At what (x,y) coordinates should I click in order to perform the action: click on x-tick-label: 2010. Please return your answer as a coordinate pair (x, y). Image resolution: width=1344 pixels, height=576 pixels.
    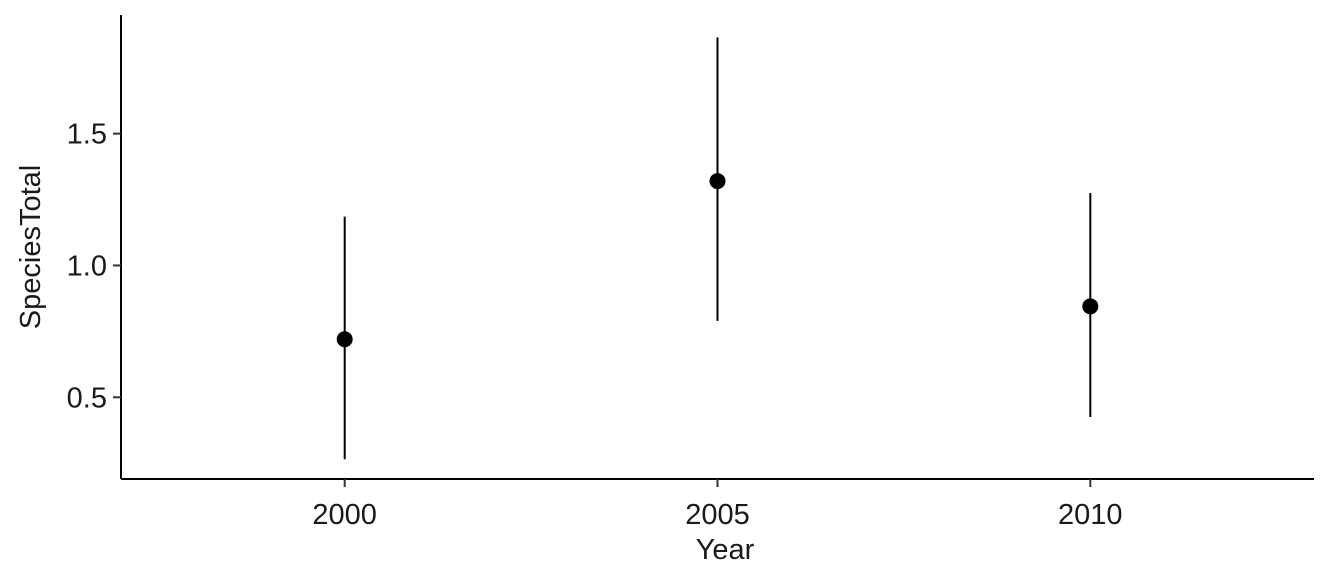
    Looking at the image, I should click on (1090, 515).